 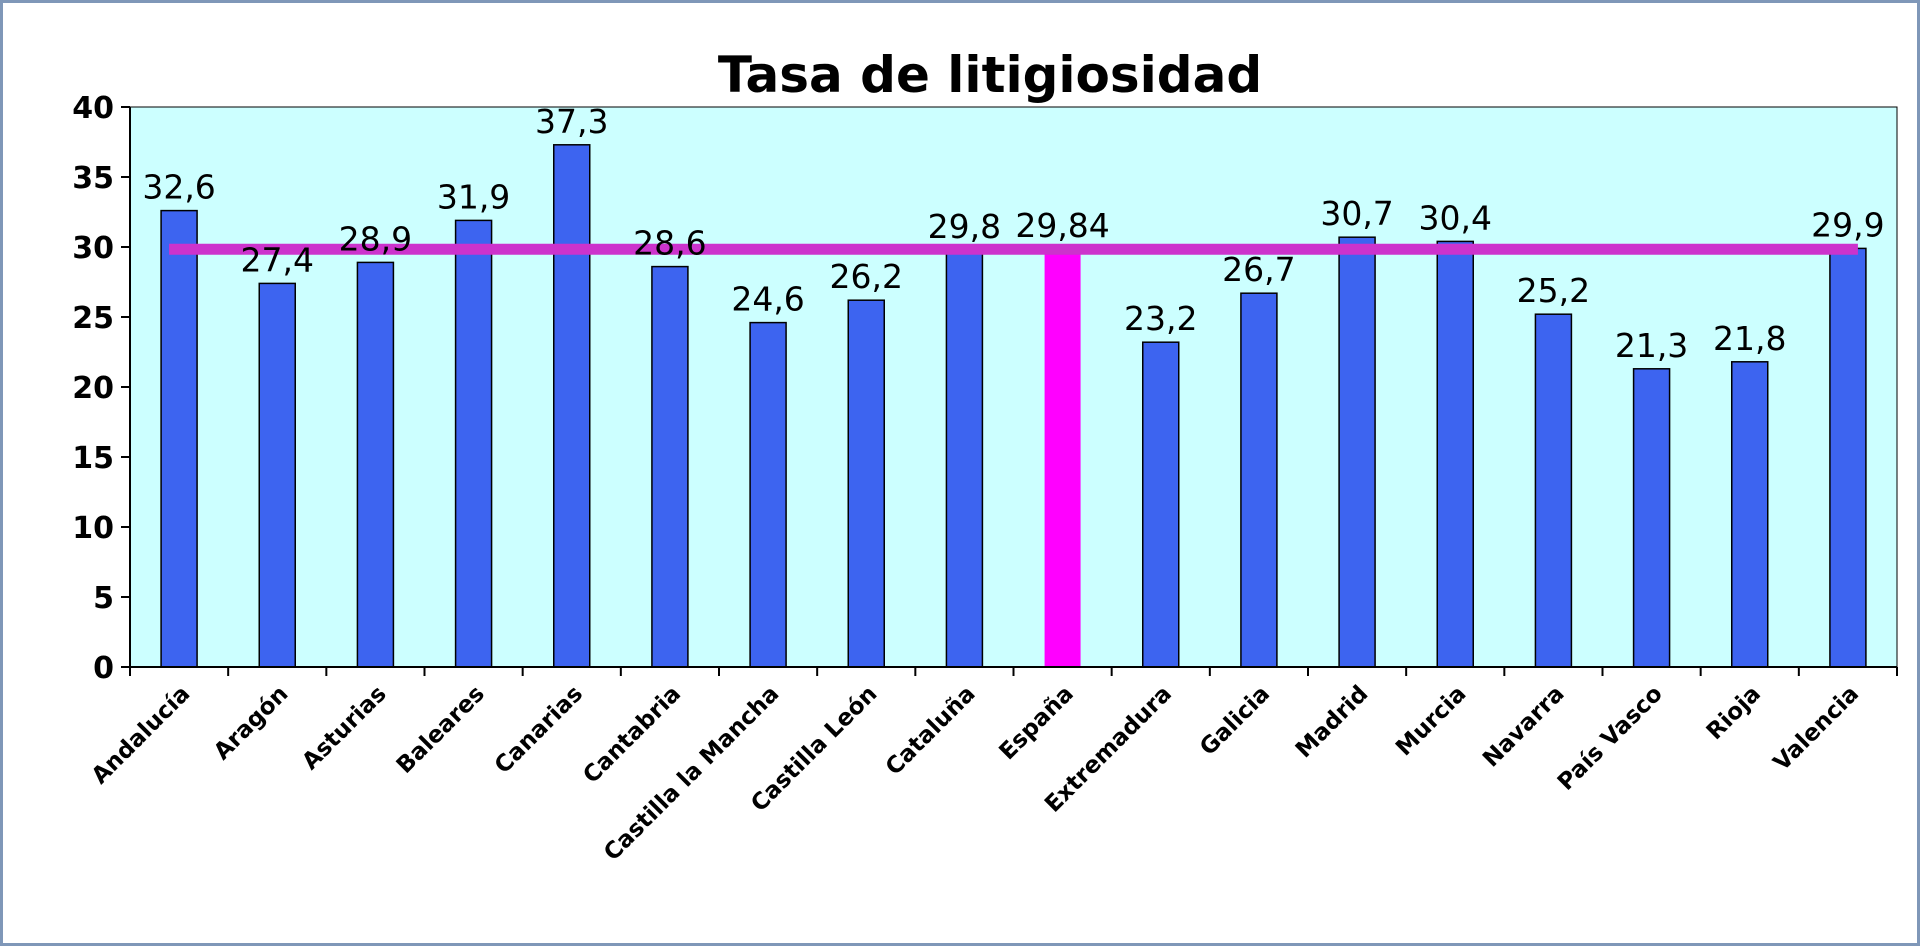 What do you see at coordinates (767, 299) in the screenshot?
I see `data-label-6: 24,6` at bounding box center [767, 299].